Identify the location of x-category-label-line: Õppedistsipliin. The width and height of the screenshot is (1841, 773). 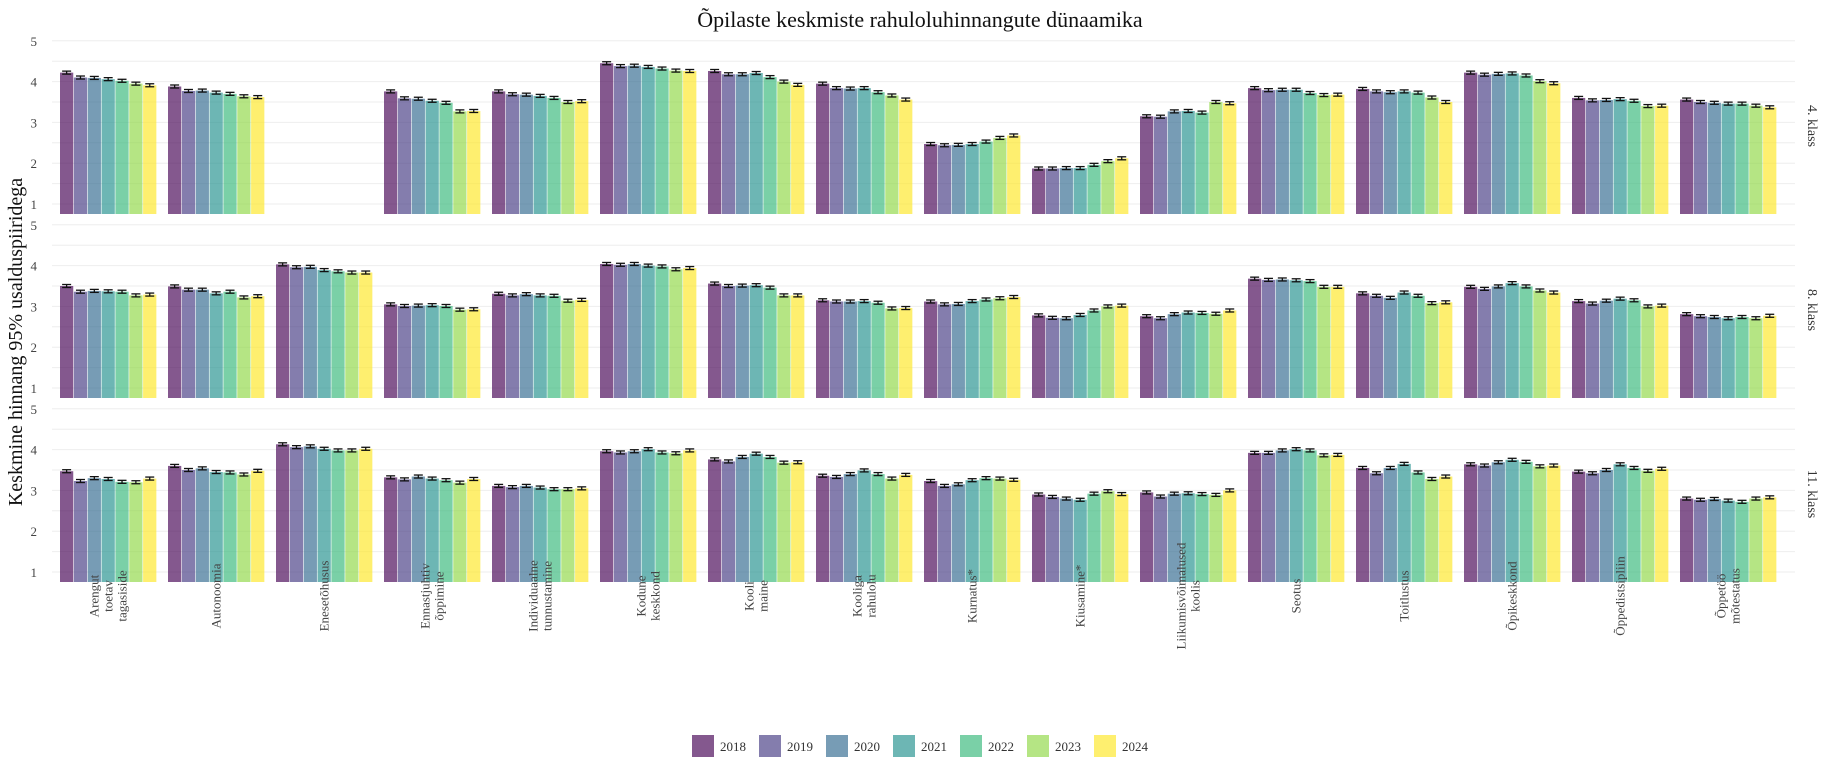
(1619, 596).